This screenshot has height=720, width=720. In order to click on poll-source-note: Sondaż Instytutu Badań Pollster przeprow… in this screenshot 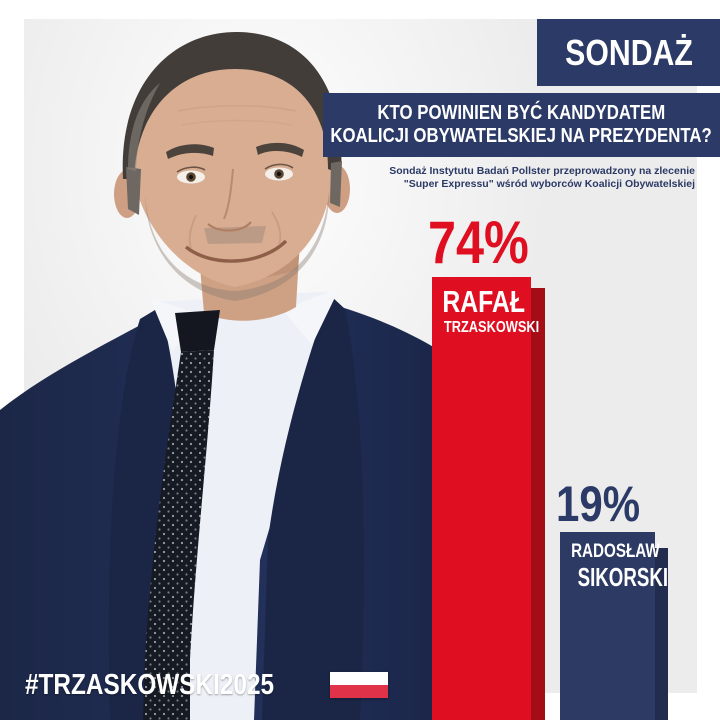, I will do `click(542, 178)`.